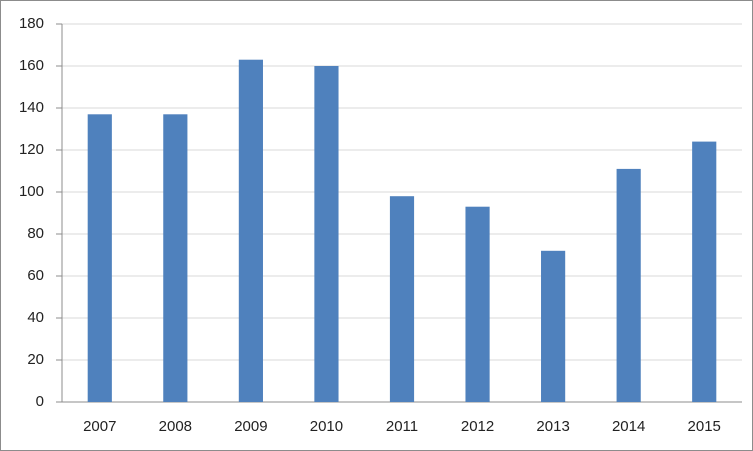 This screenshot has height=451, width=753. Describe the element at coordinates (552, 426) in the screenshot. I see `x-tick-label: 2013` at that location.